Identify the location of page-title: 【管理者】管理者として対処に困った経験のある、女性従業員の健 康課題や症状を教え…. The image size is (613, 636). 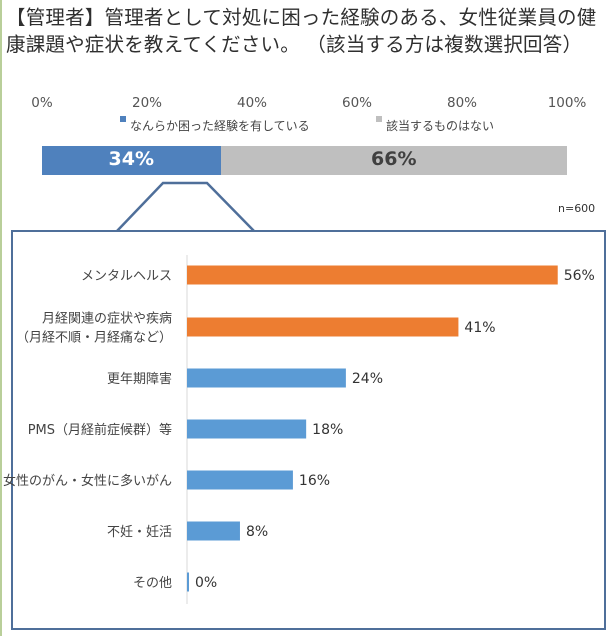
(306, 31).